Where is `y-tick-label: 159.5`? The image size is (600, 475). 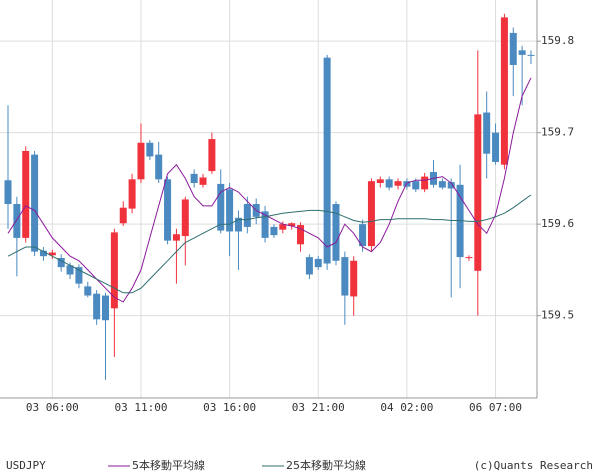 y-tick-label: 159.5 is located at coordinates (557, 315).